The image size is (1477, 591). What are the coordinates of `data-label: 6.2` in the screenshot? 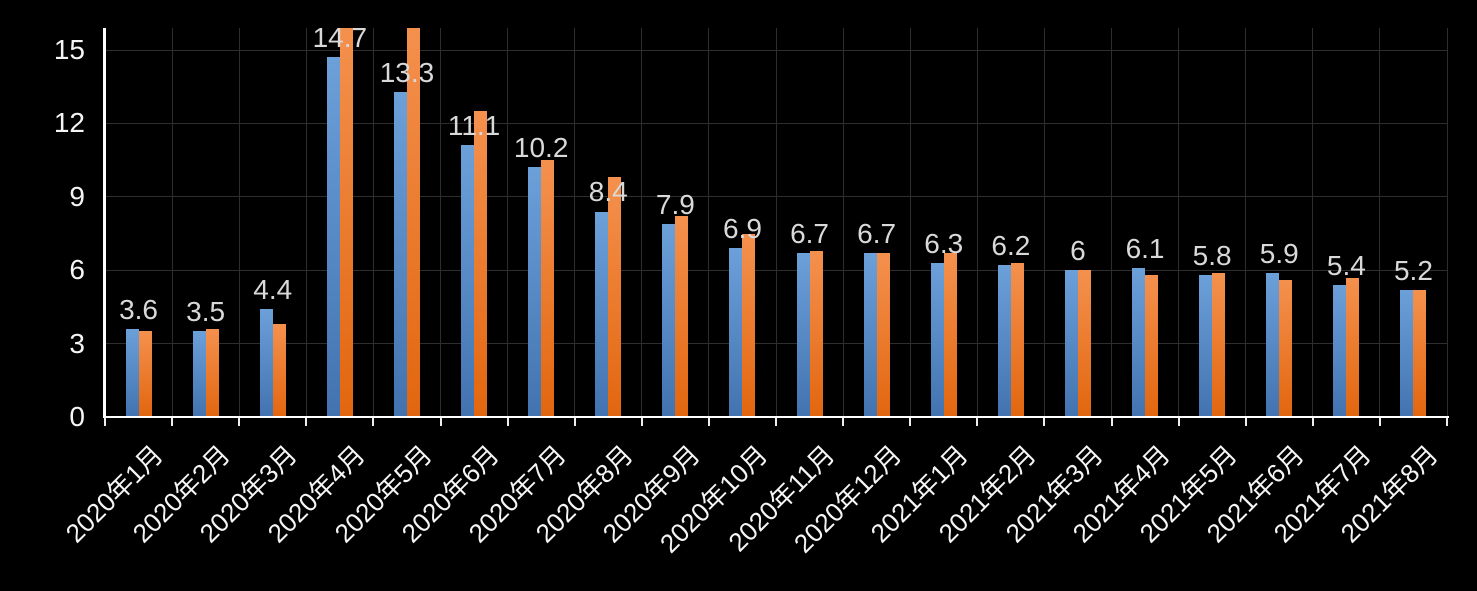 It's located at (1011, 246).